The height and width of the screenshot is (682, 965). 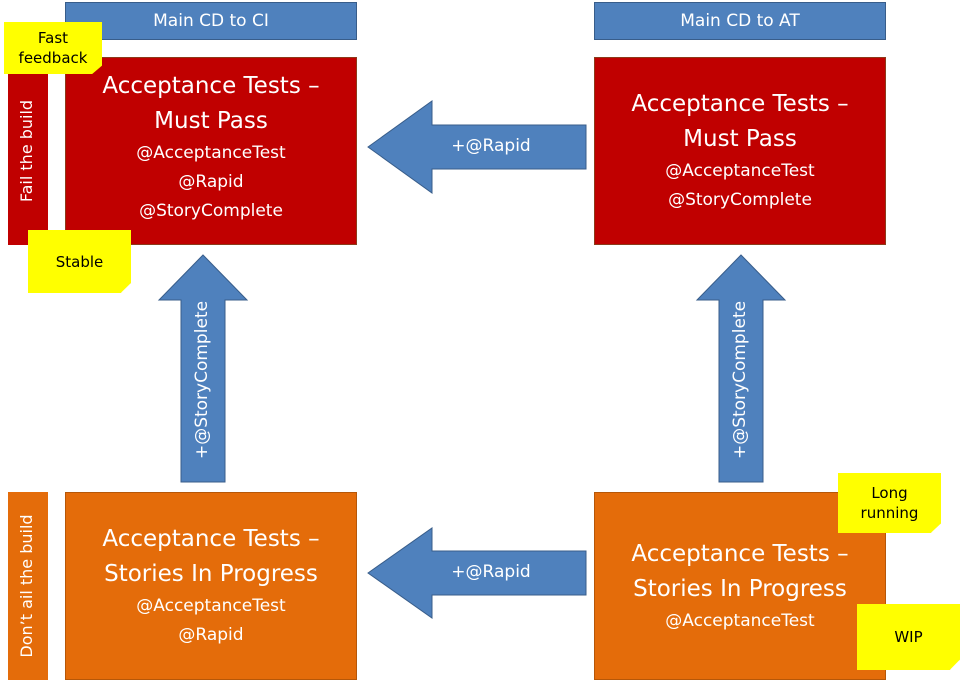 I want to click on sticky-note-wip: WIP, so click(x=908, y=637).